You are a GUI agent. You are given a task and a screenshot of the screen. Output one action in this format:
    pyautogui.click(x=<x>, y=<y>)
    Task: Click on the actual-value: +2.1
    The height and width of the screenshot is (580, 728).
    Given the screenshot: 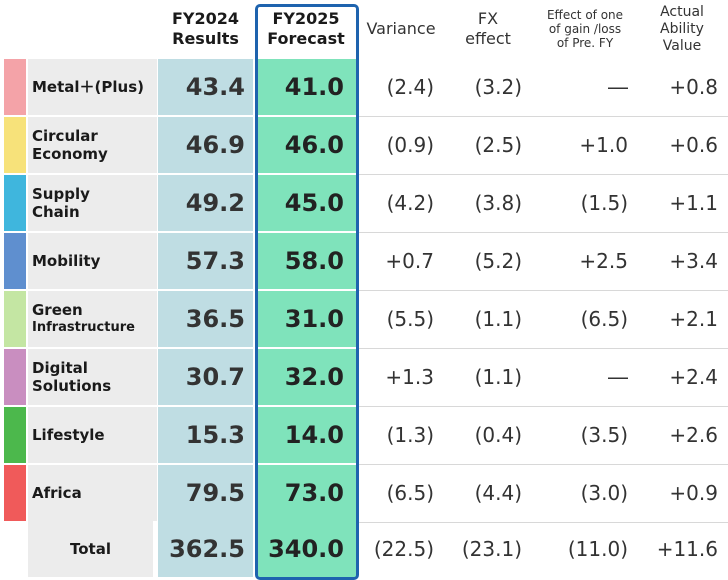 What is the action you would take?
    pyautogui.click(x=693, y=319)
    